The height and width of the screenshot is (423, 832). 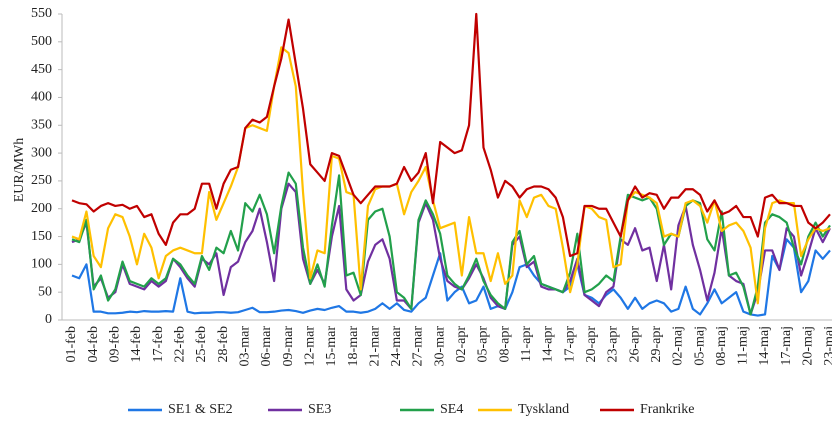 I want to click on x-tick-label: 02-maj, so click(x=678, y=346).